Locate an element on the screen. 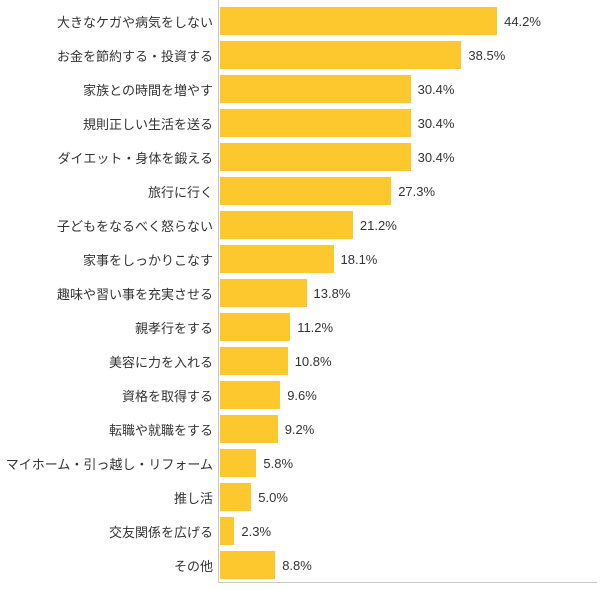  chart-row: お金を節約する・投資する 38.5% is located at coordinates (300, 55).